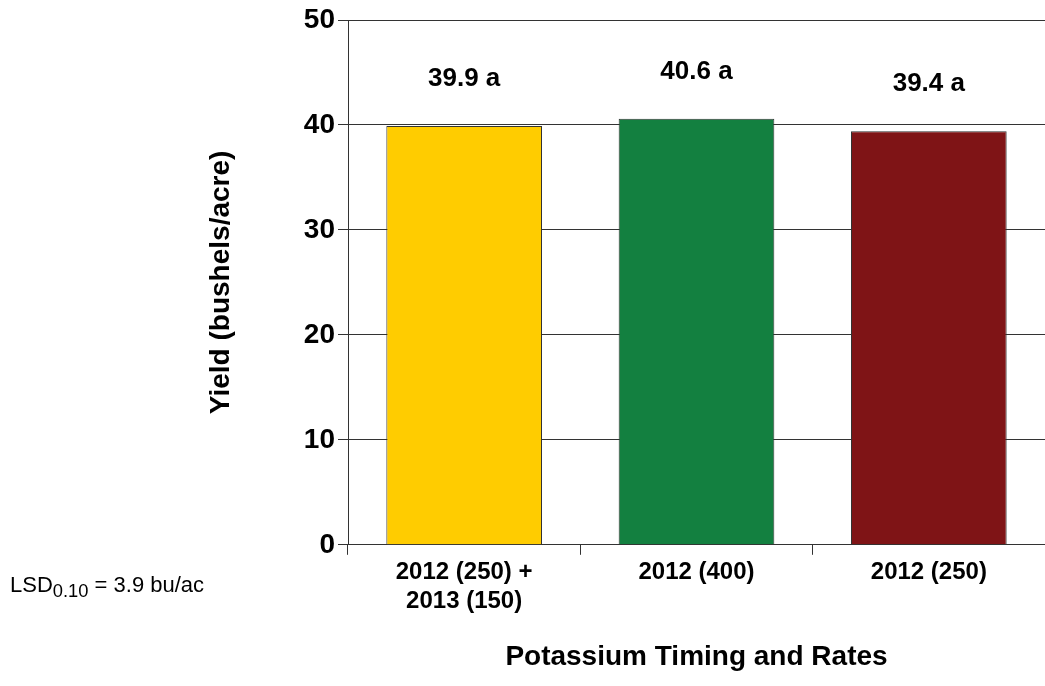 This screenshot has height=686, width=1045. I want to click on text: LSD$_{0.10}$ = 3.9 bu/ac, so click(107, 587).